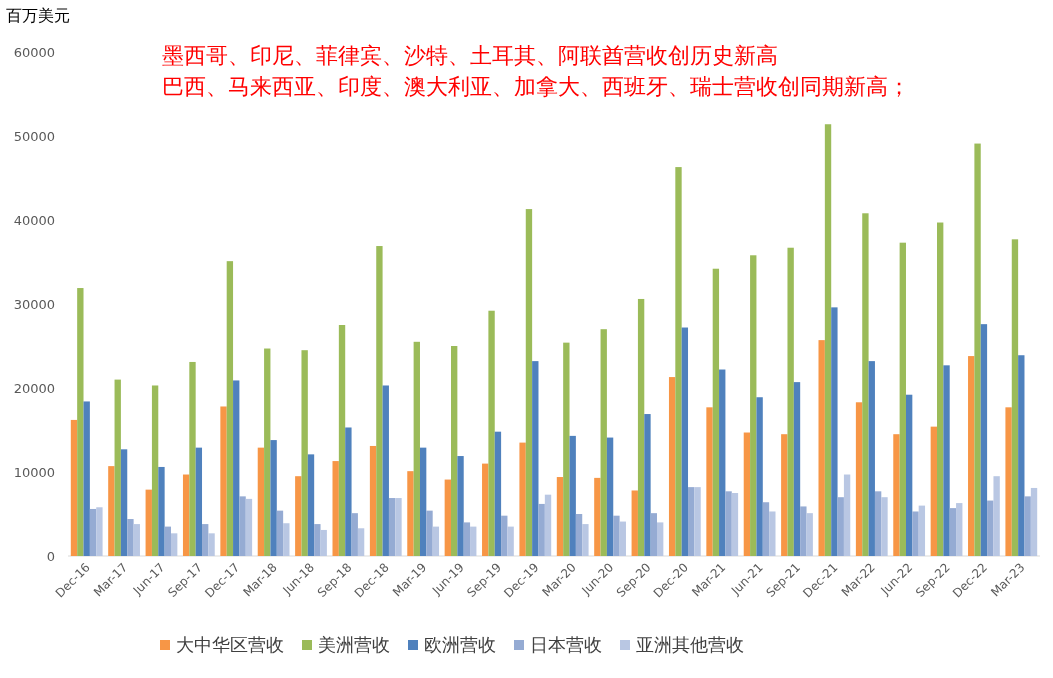 The width and height of the screenshot is (1053, 678). I want to click on y-tick-label: 40000, so click(34, 220).